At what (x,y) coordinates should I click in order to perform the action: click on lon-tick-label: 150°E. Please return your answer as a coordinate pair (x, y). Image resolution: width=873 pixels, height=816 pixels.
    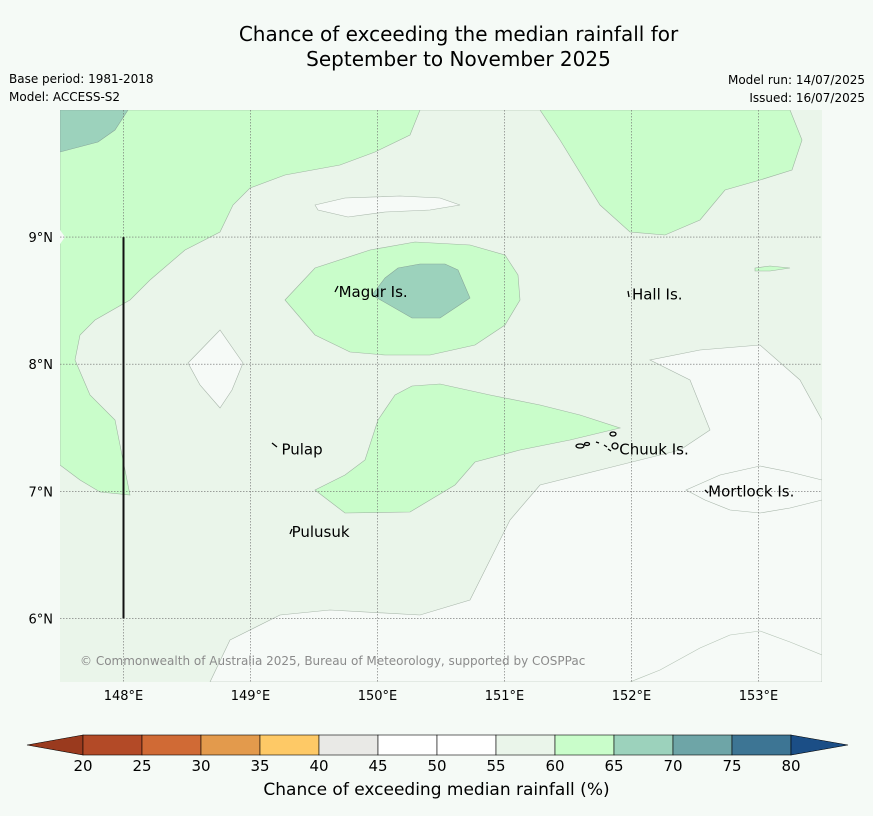
    Looking at the image, I should click on (378, 696).